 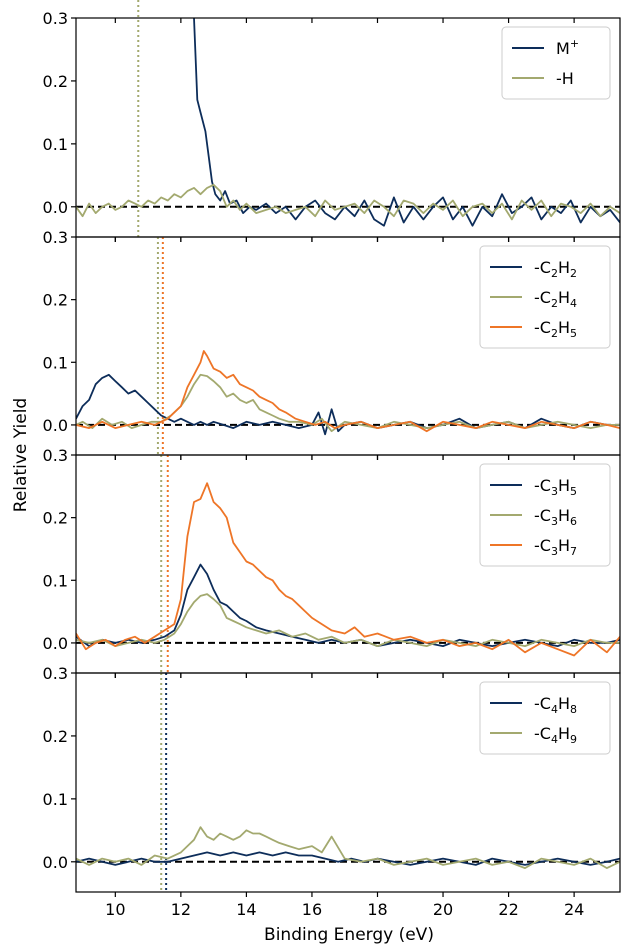 What do you see at coordinates (181, 909) in the screenshot?
I see `x-tick-label: 12` at bounding box center [181, 909].